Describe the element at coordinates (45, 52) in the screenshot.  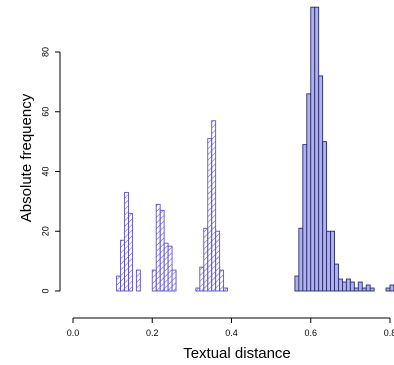
I see `y-tick-label: 80` at that location.